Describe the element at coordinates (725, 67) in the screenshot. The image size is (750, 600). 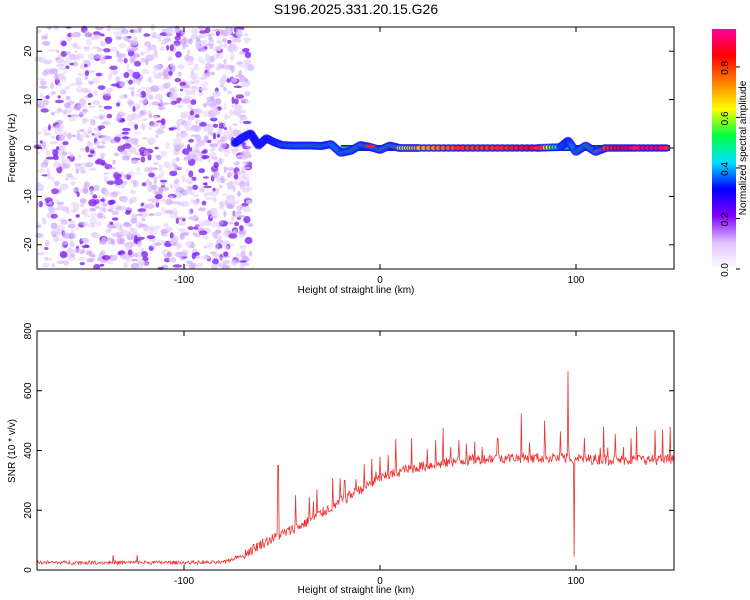
I see `colorbar-tick-label: 0.8` at that location.